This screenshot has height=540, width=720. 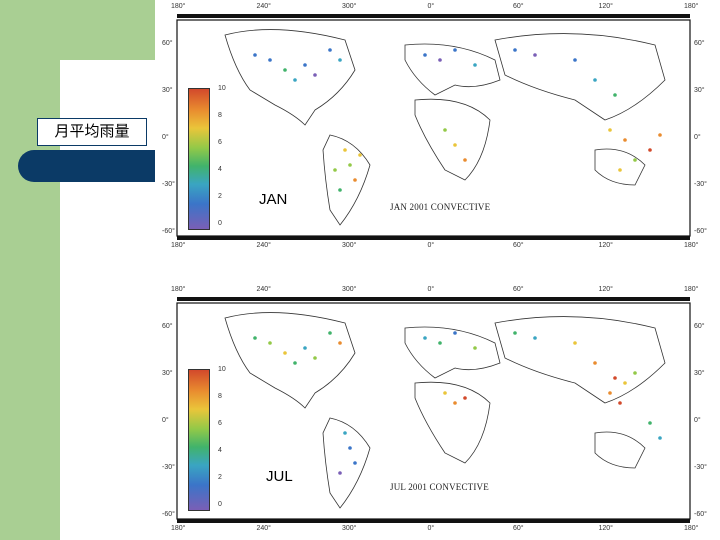 What do you see at coordinates (273, 199) in the screenshot?
I see `jan-month-label: JAN` at bounding box center [273, 199].